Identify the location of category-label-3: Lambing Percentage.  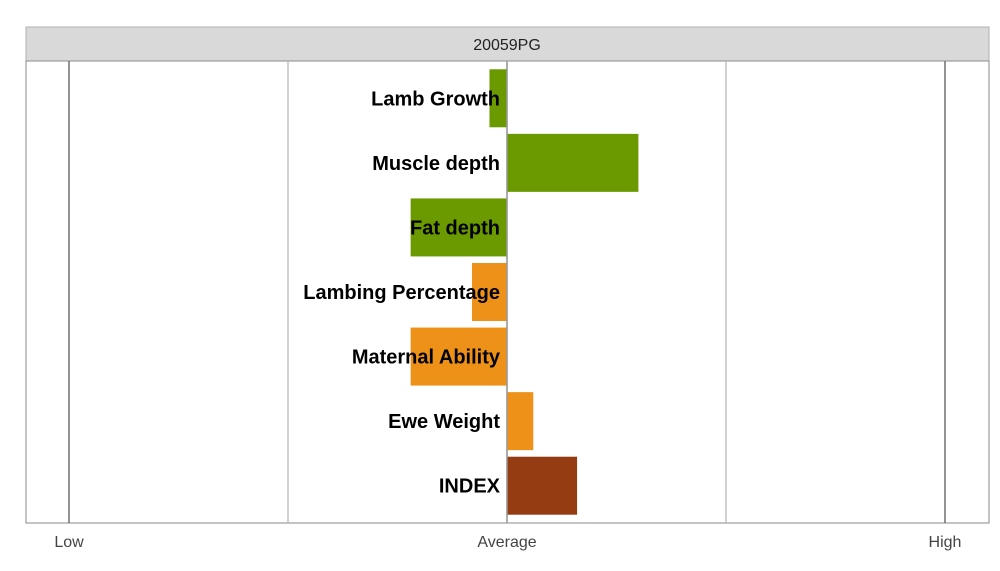
(401, 293).